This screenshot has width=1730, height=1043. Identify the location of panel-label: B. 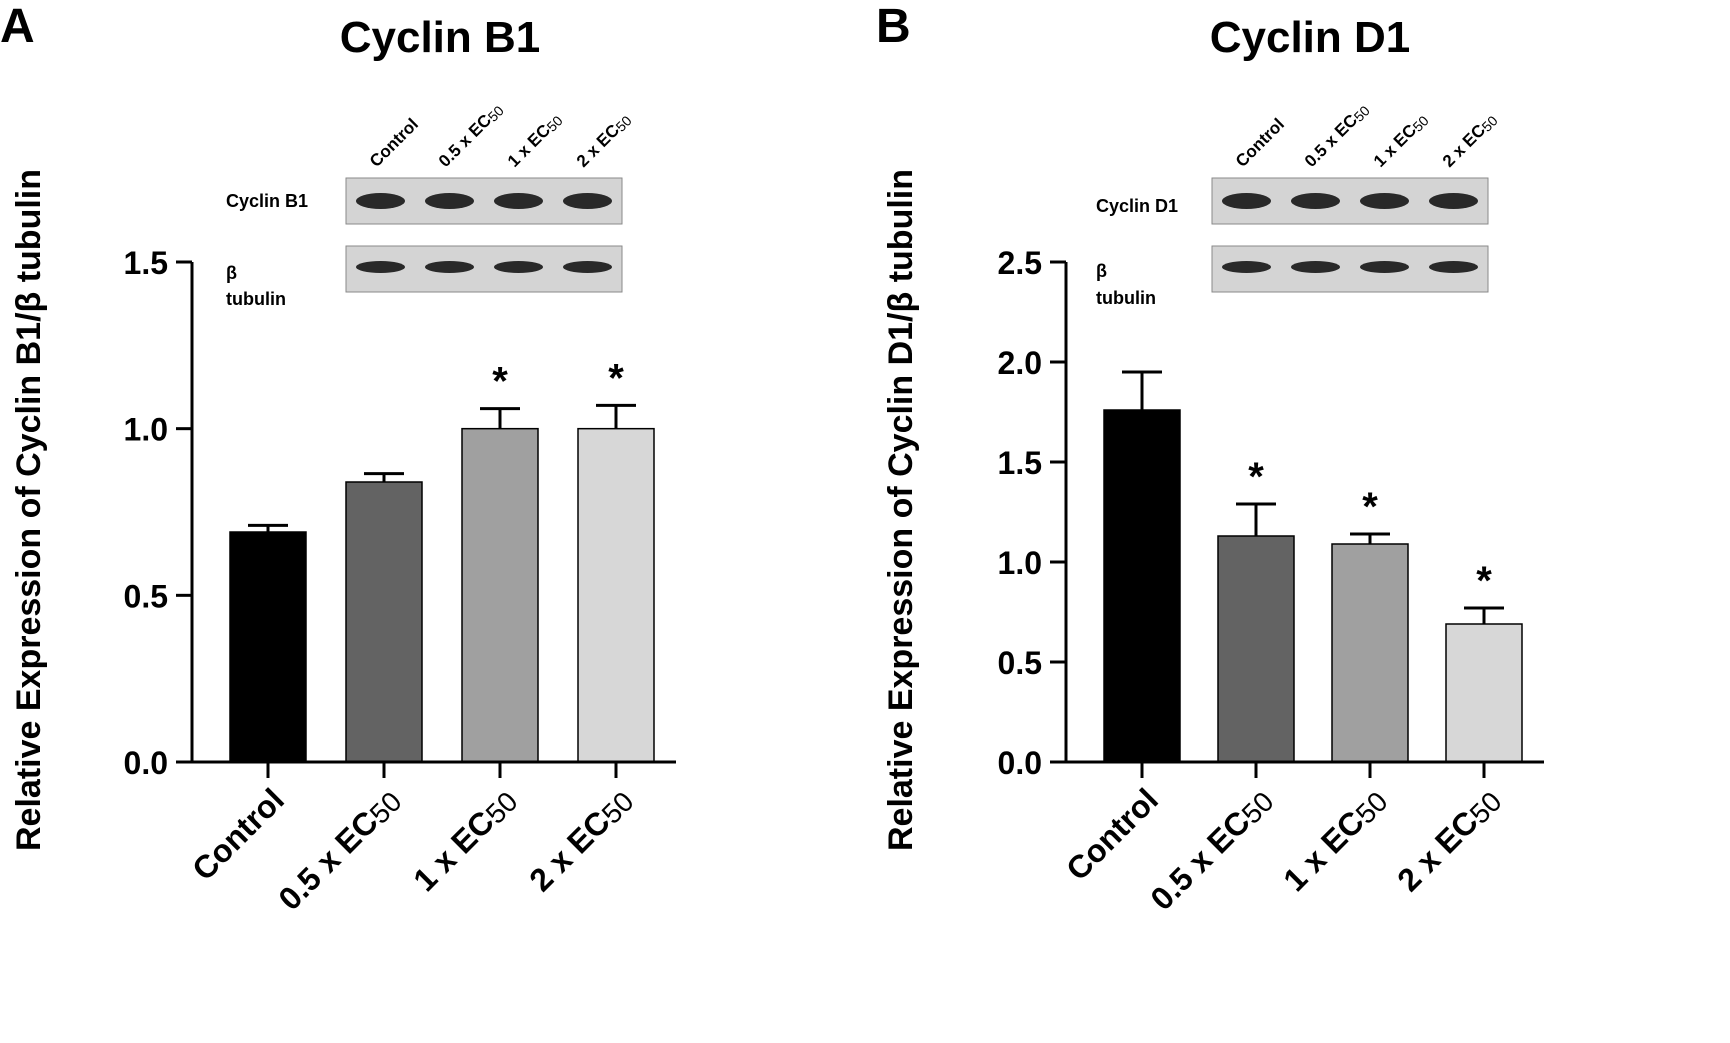
(893, 26).